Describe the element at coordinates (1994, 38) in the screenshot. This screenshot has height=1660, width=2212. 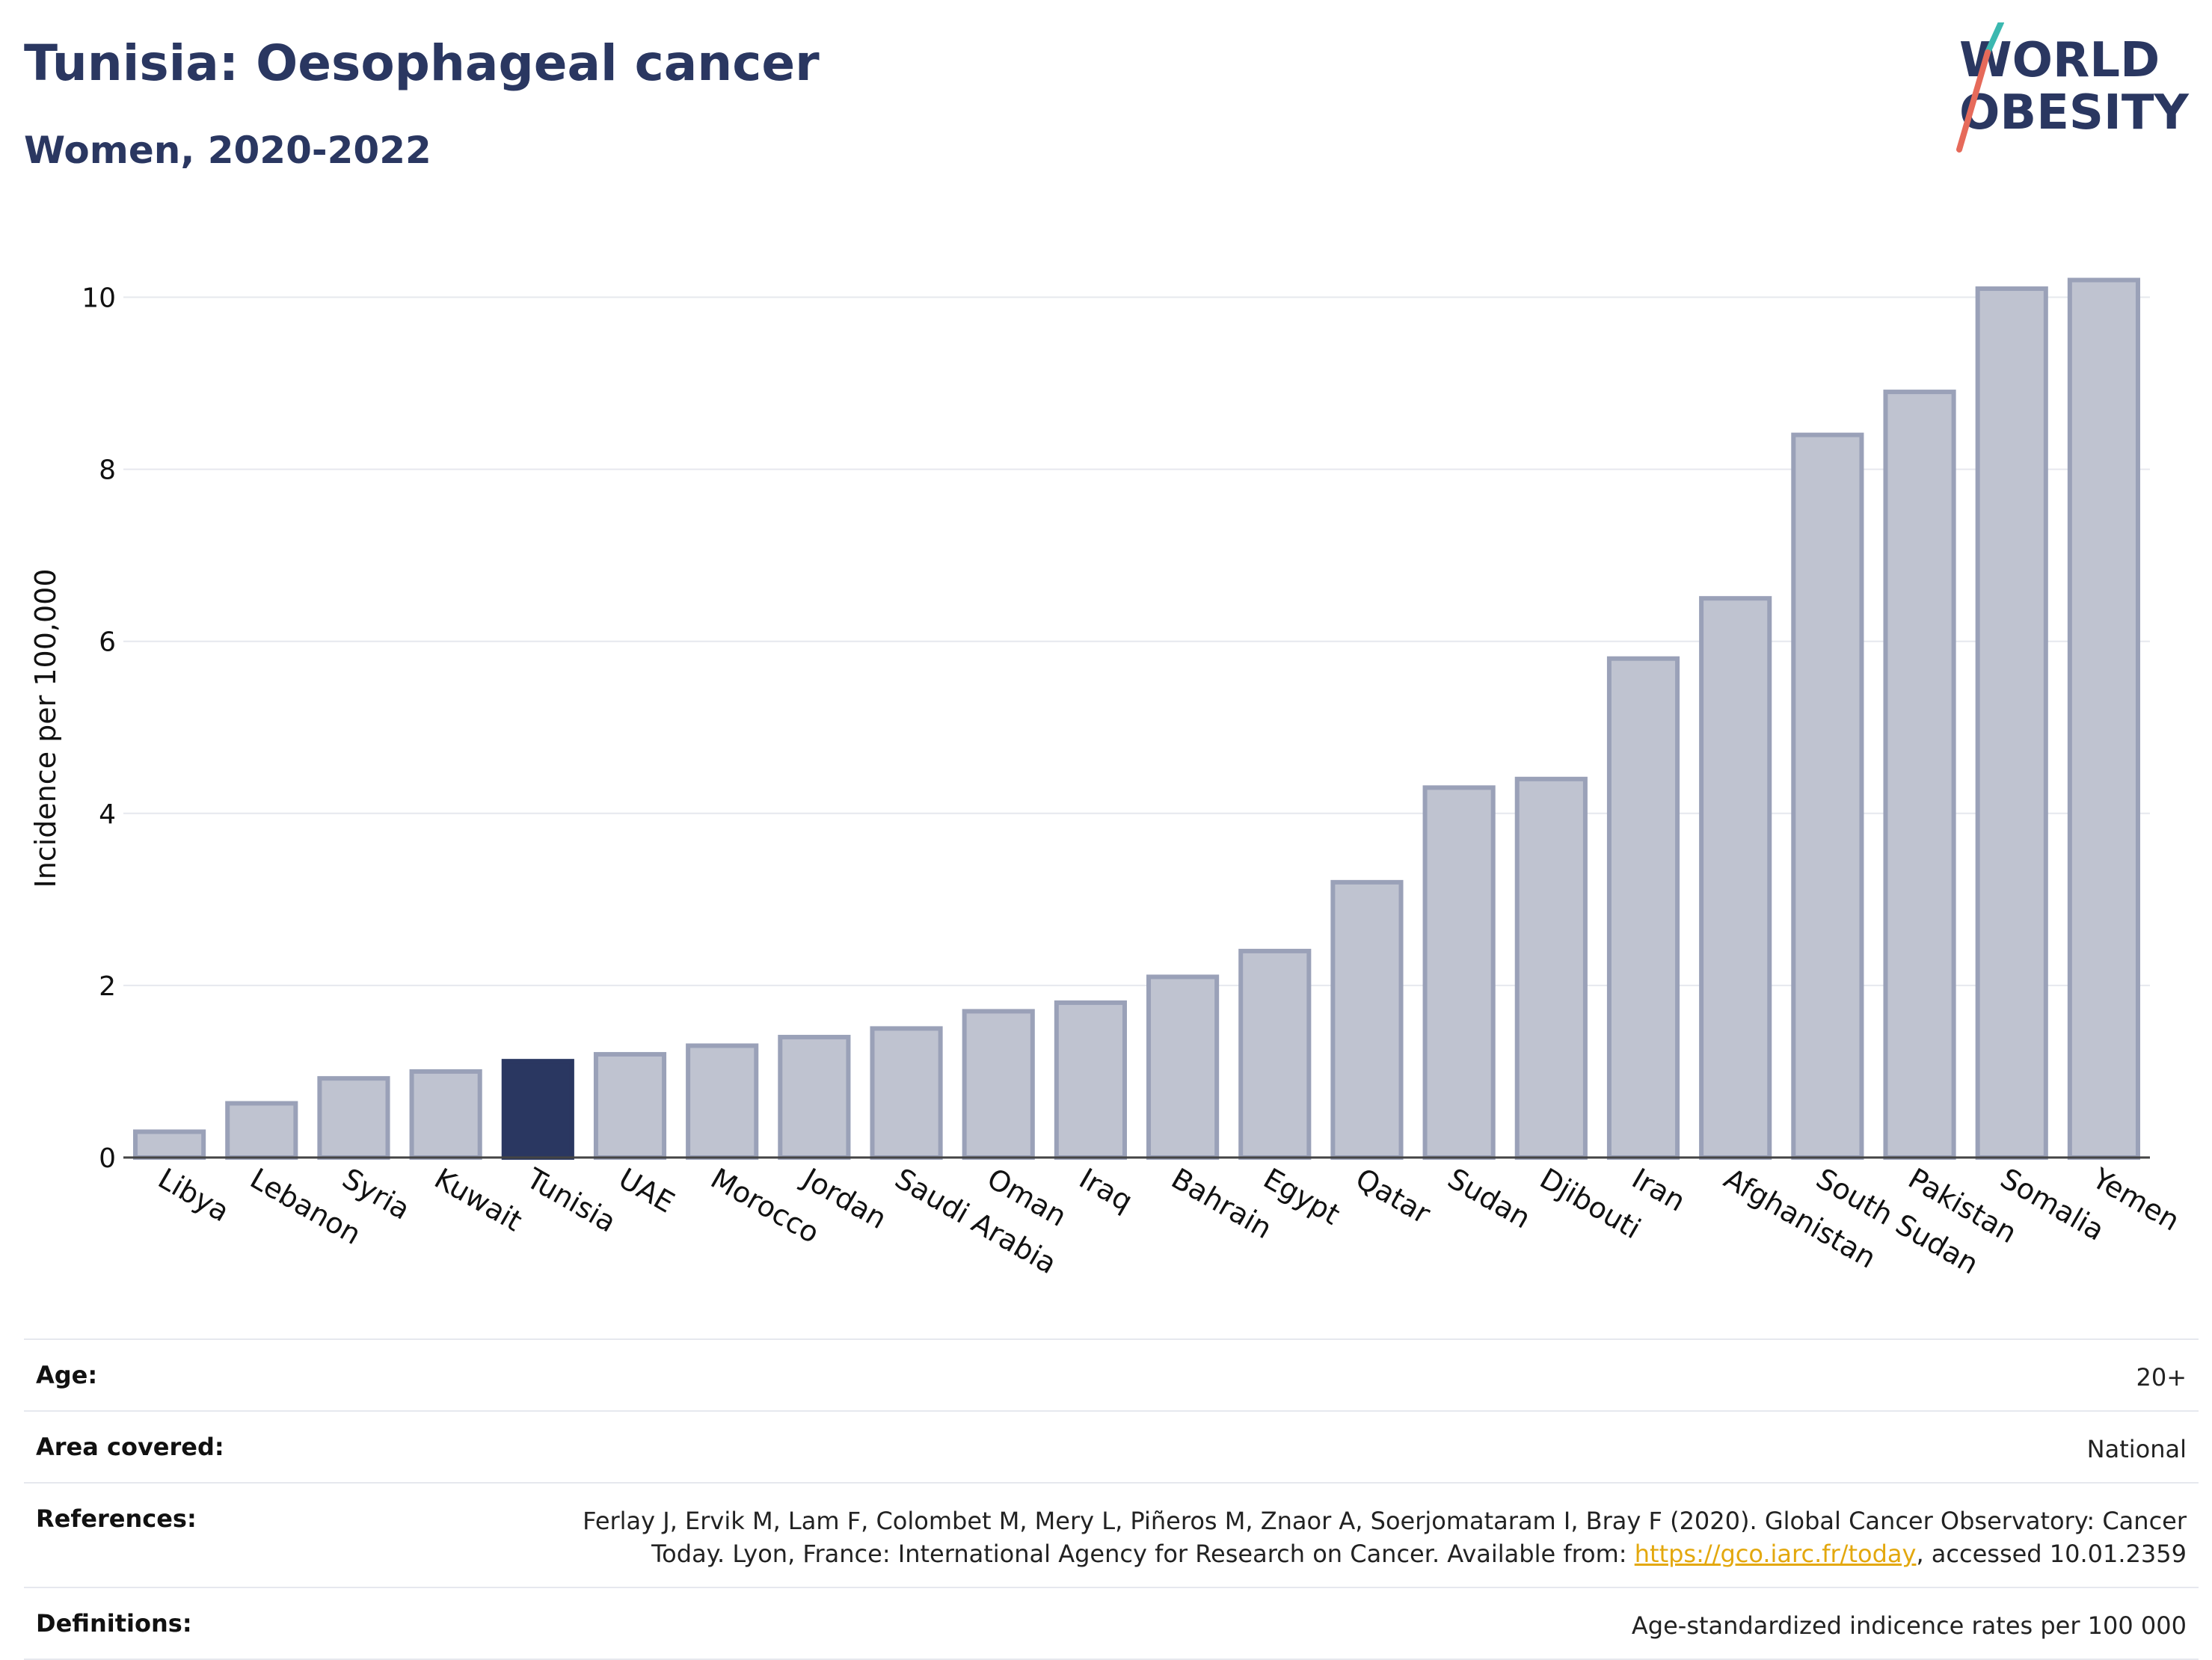
I see `logo-slash-top` at that location.